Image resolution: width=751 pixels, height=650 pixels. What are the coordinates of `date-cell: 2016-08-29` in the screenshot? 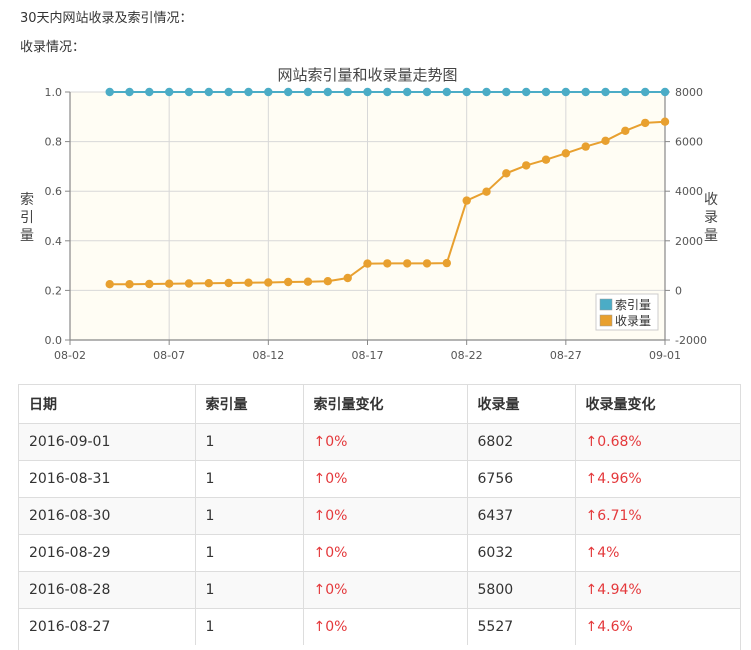 It's located at (107, 553).